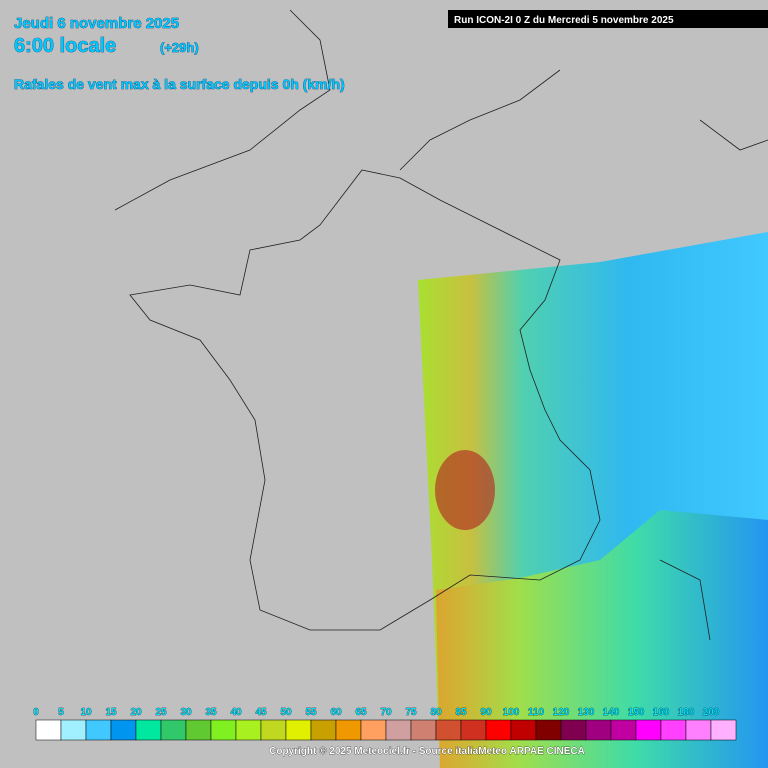 This screenshot has height=768, width=768. I want to click on legend-label: 70, so click(386, 712).